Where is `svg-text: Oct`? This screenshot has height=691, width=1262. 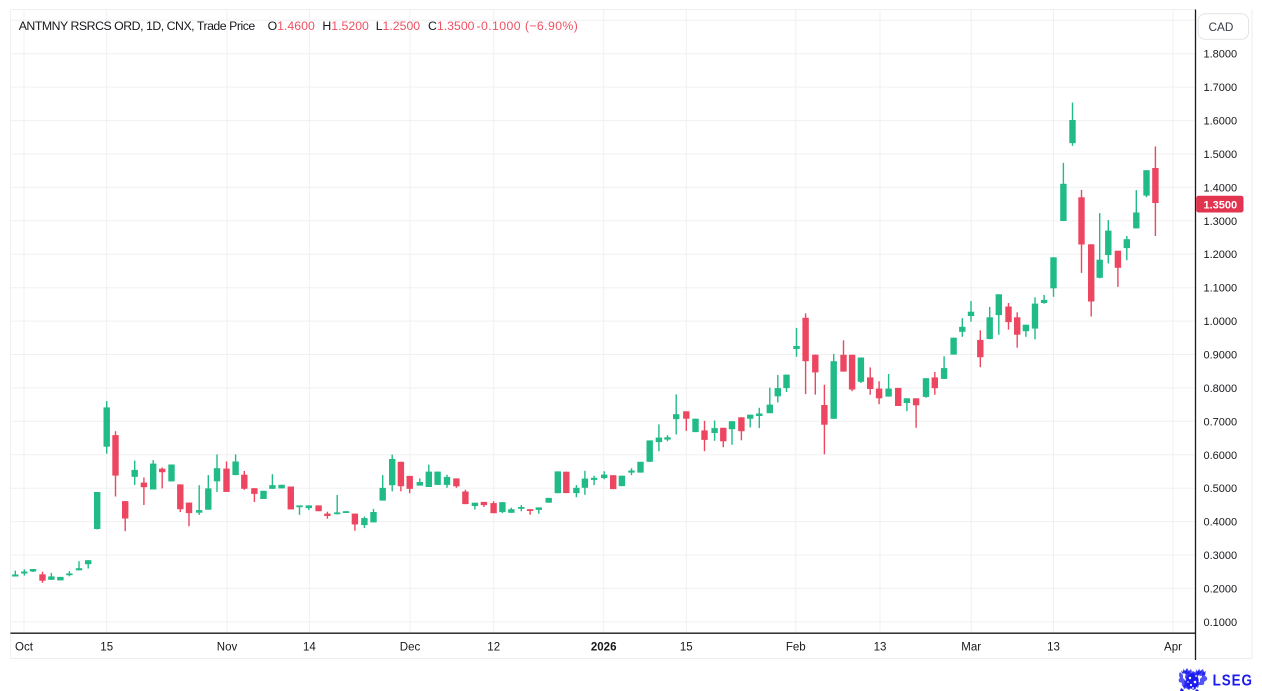 svg-text: Oct is located at coordinates (24, 647).